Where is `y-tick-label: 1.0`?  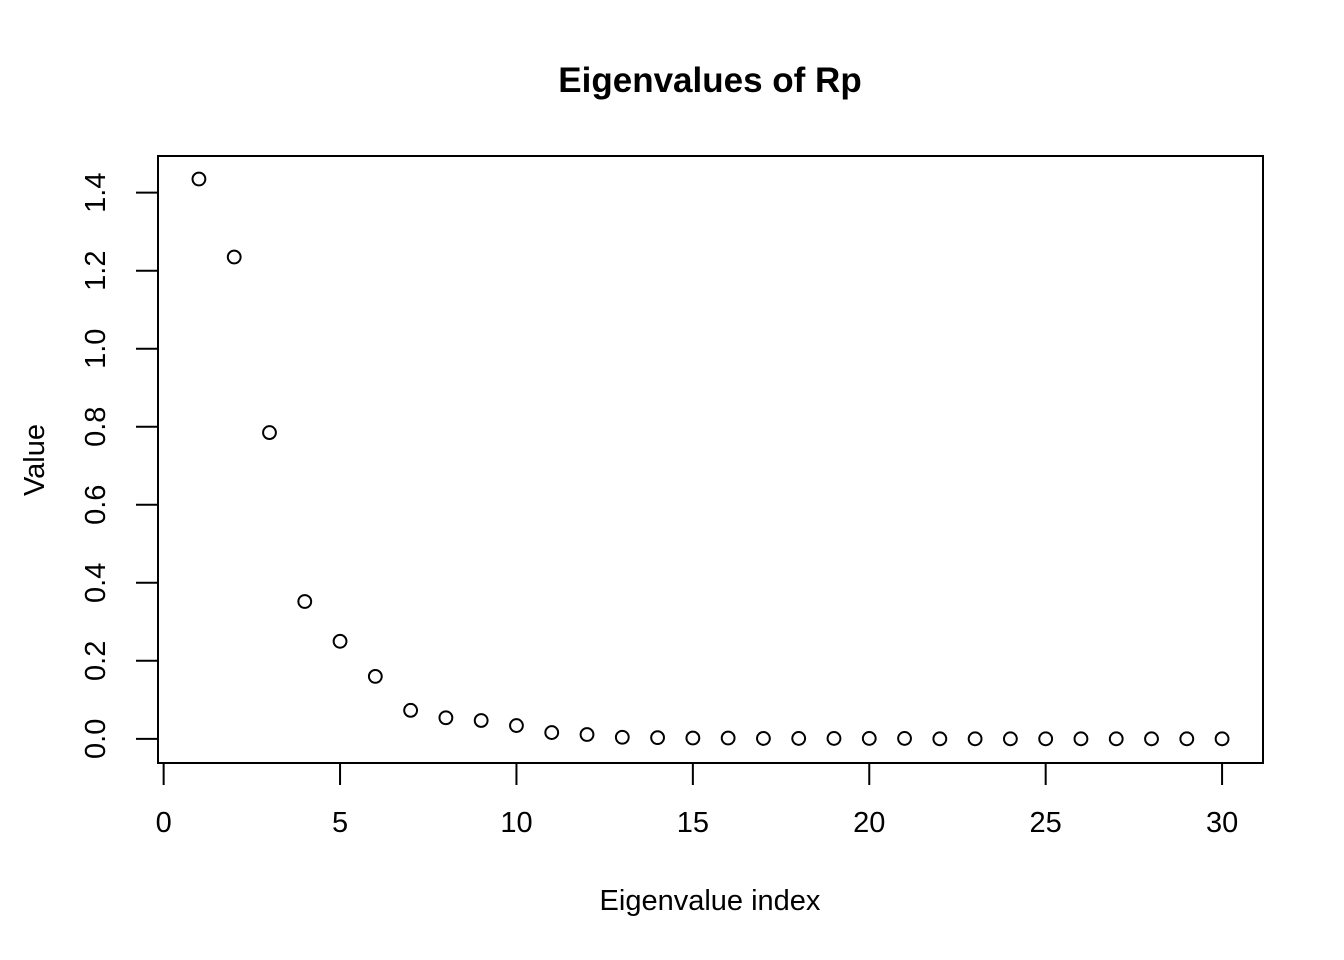
y-tick-label: 1.0 is located at coordinates (96, 349).